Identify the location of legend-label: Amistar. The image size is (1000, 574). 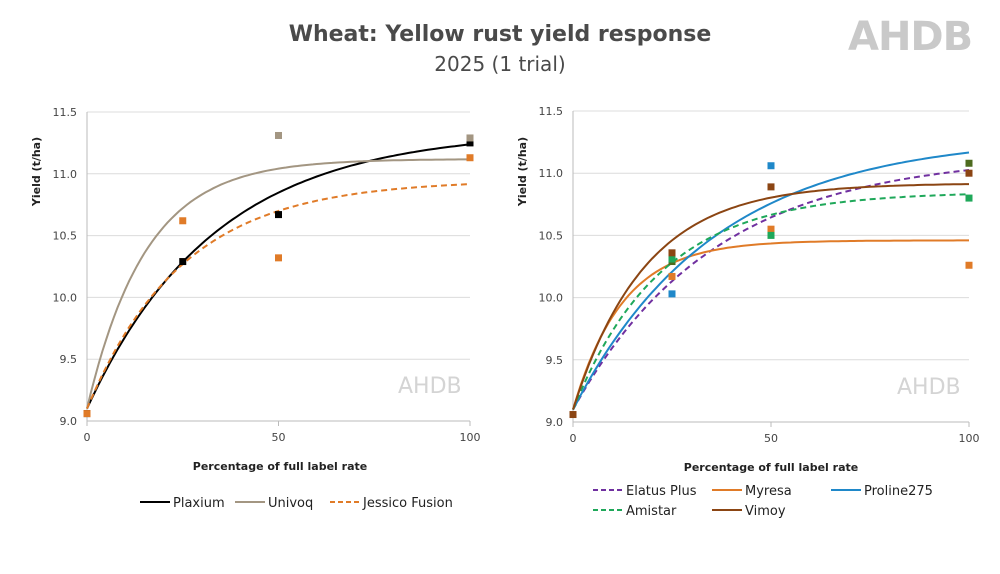
(651, 511).